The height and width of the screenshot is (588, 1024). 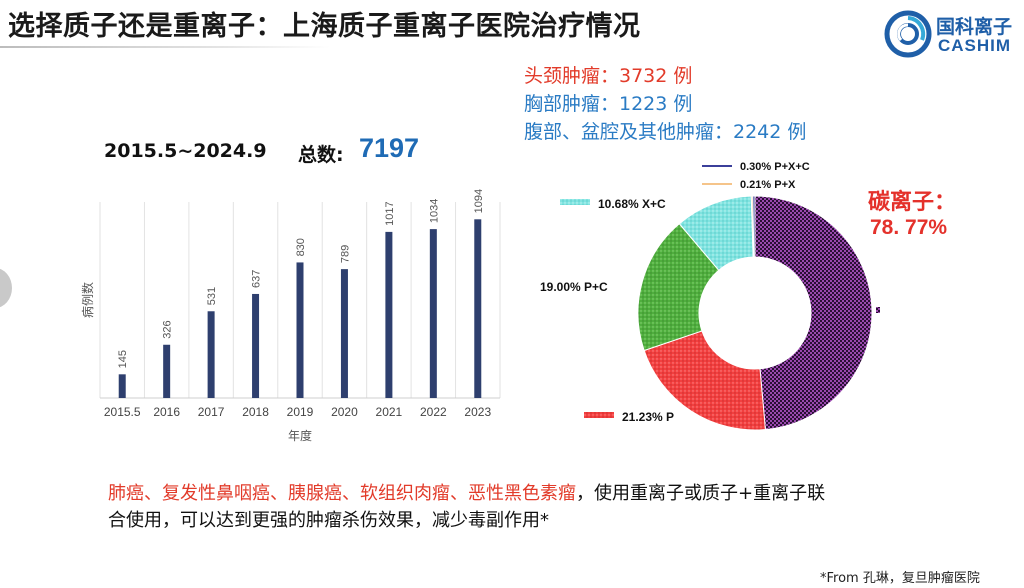 I want to click on x-tick-label: 2020, so click(x=344, y=412).